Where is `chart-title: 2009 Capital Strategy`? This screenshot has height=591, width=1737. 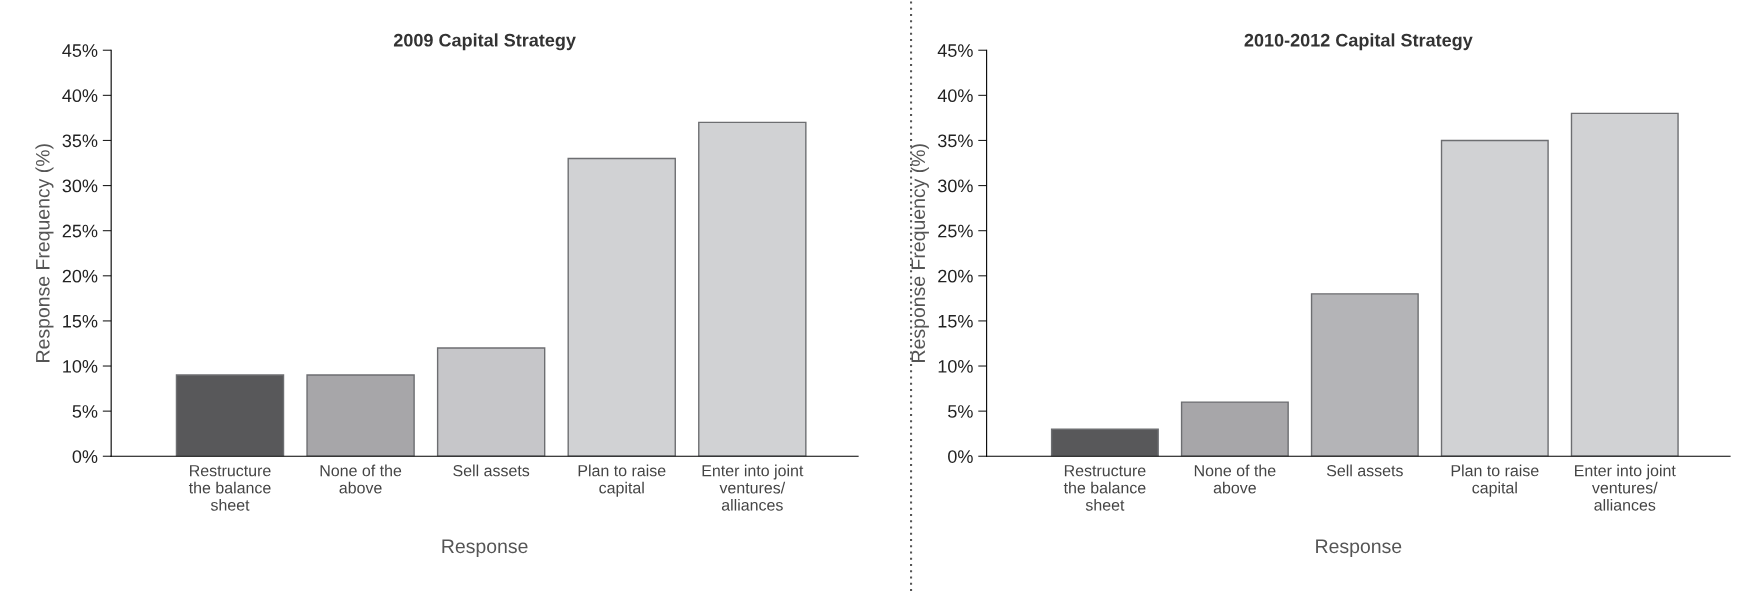 chart-title: 2009 Capital Strategy is located at coordinates (484, 42).